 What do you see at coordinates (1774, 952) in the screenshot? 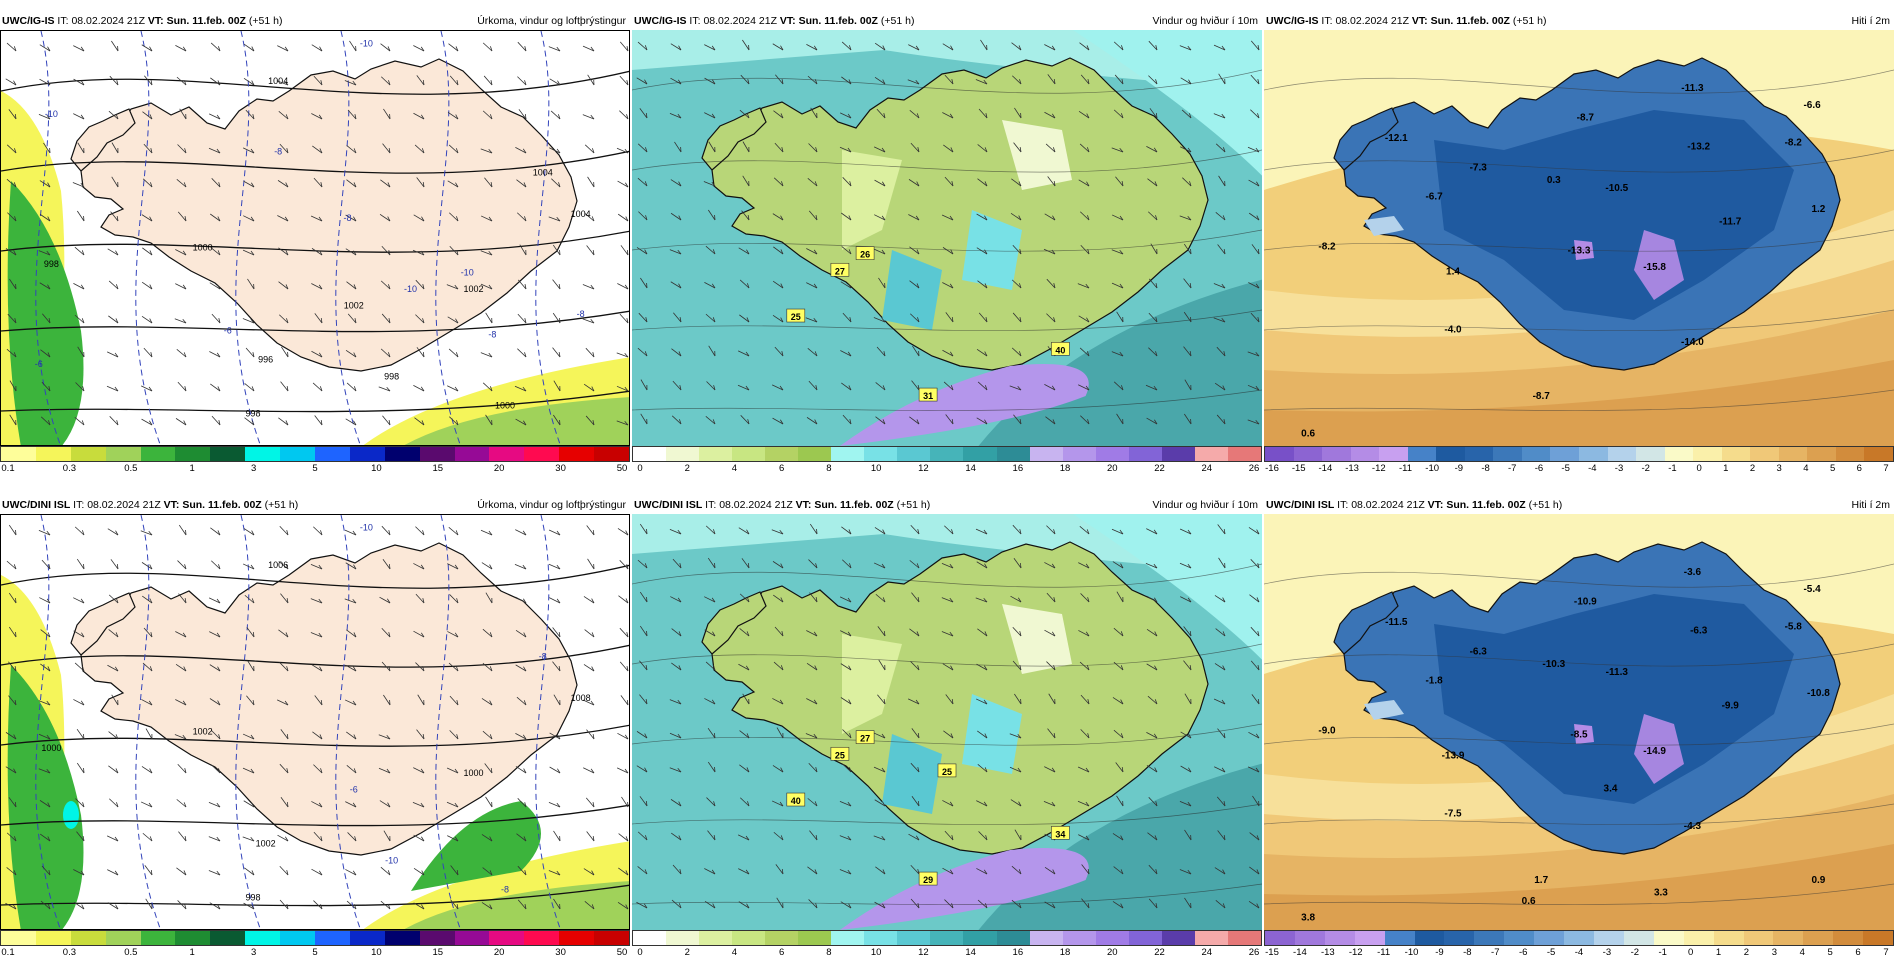
I see `colorbar-tick-label: 3` at bounding box center [1774, 952].